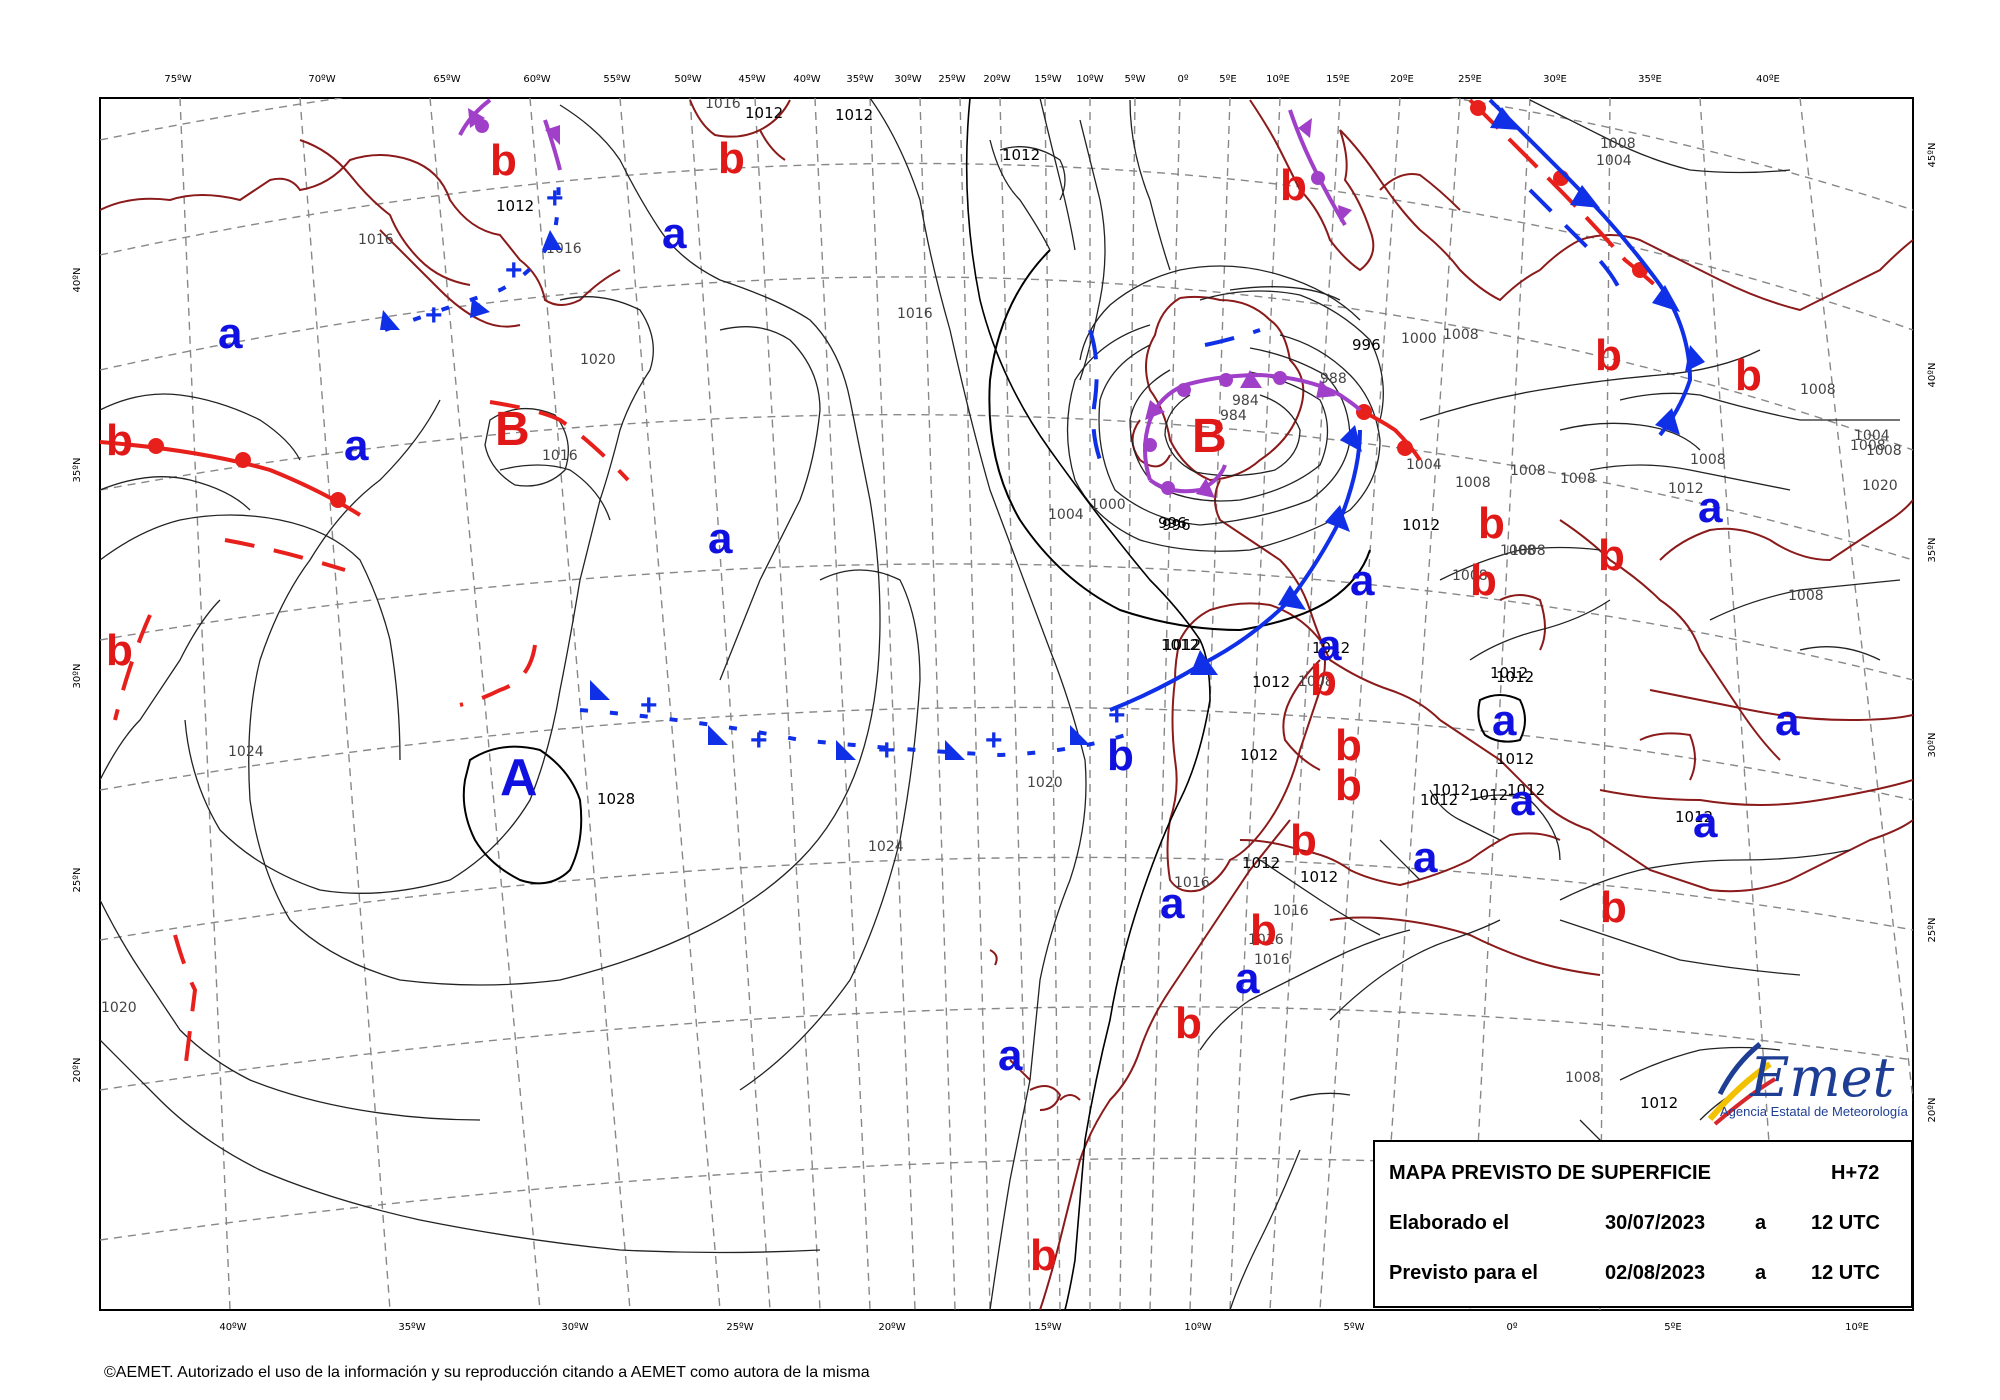  Describe the element at coordinates (512, 429) in the screenshot. I see `low-label: B` at that location.